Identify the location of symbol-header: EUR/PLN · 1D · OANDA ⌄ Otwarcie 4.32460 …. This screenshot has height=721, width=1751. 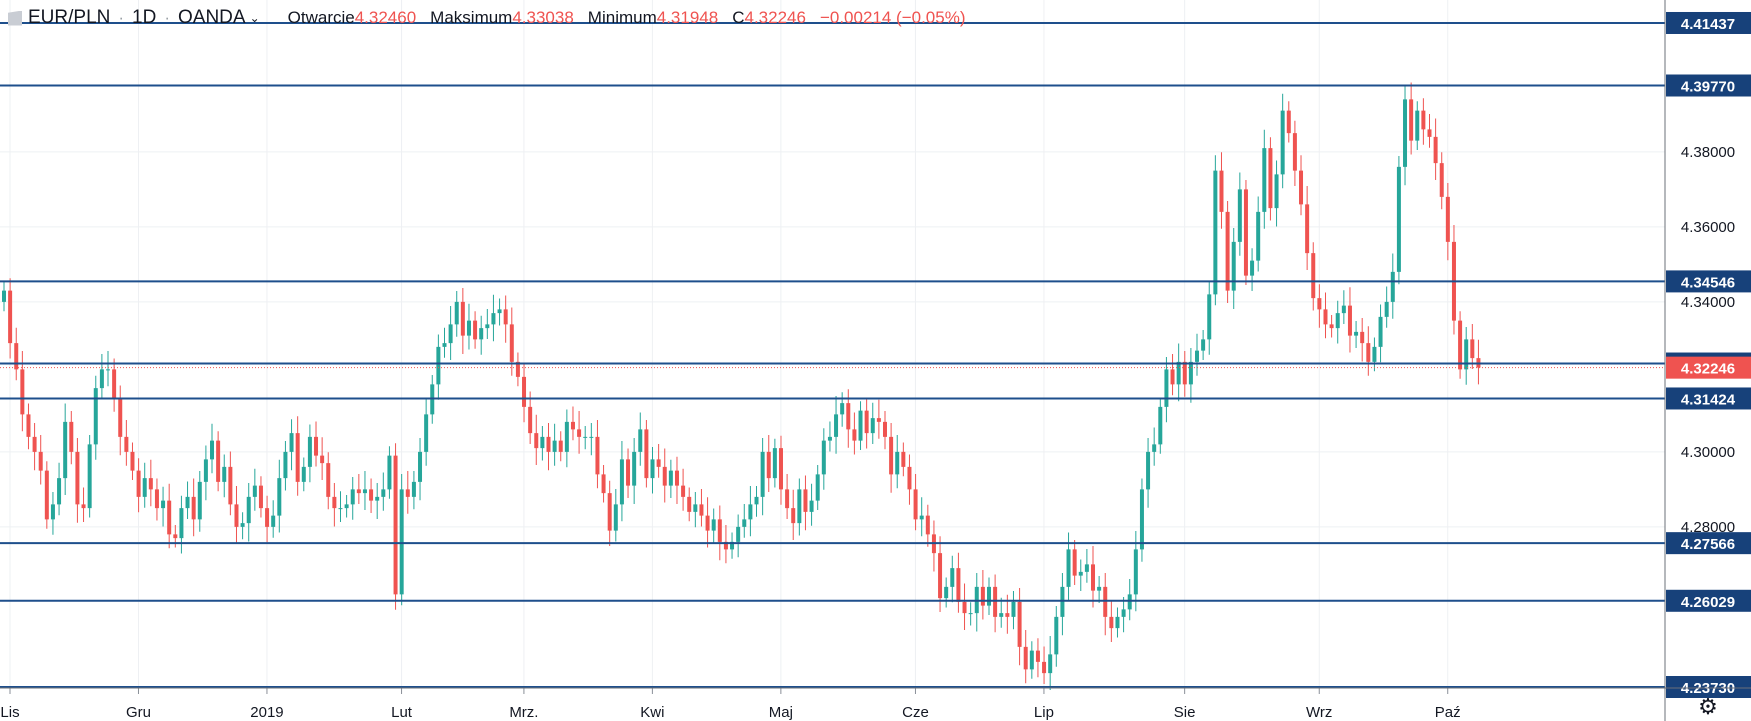
(487, 18).